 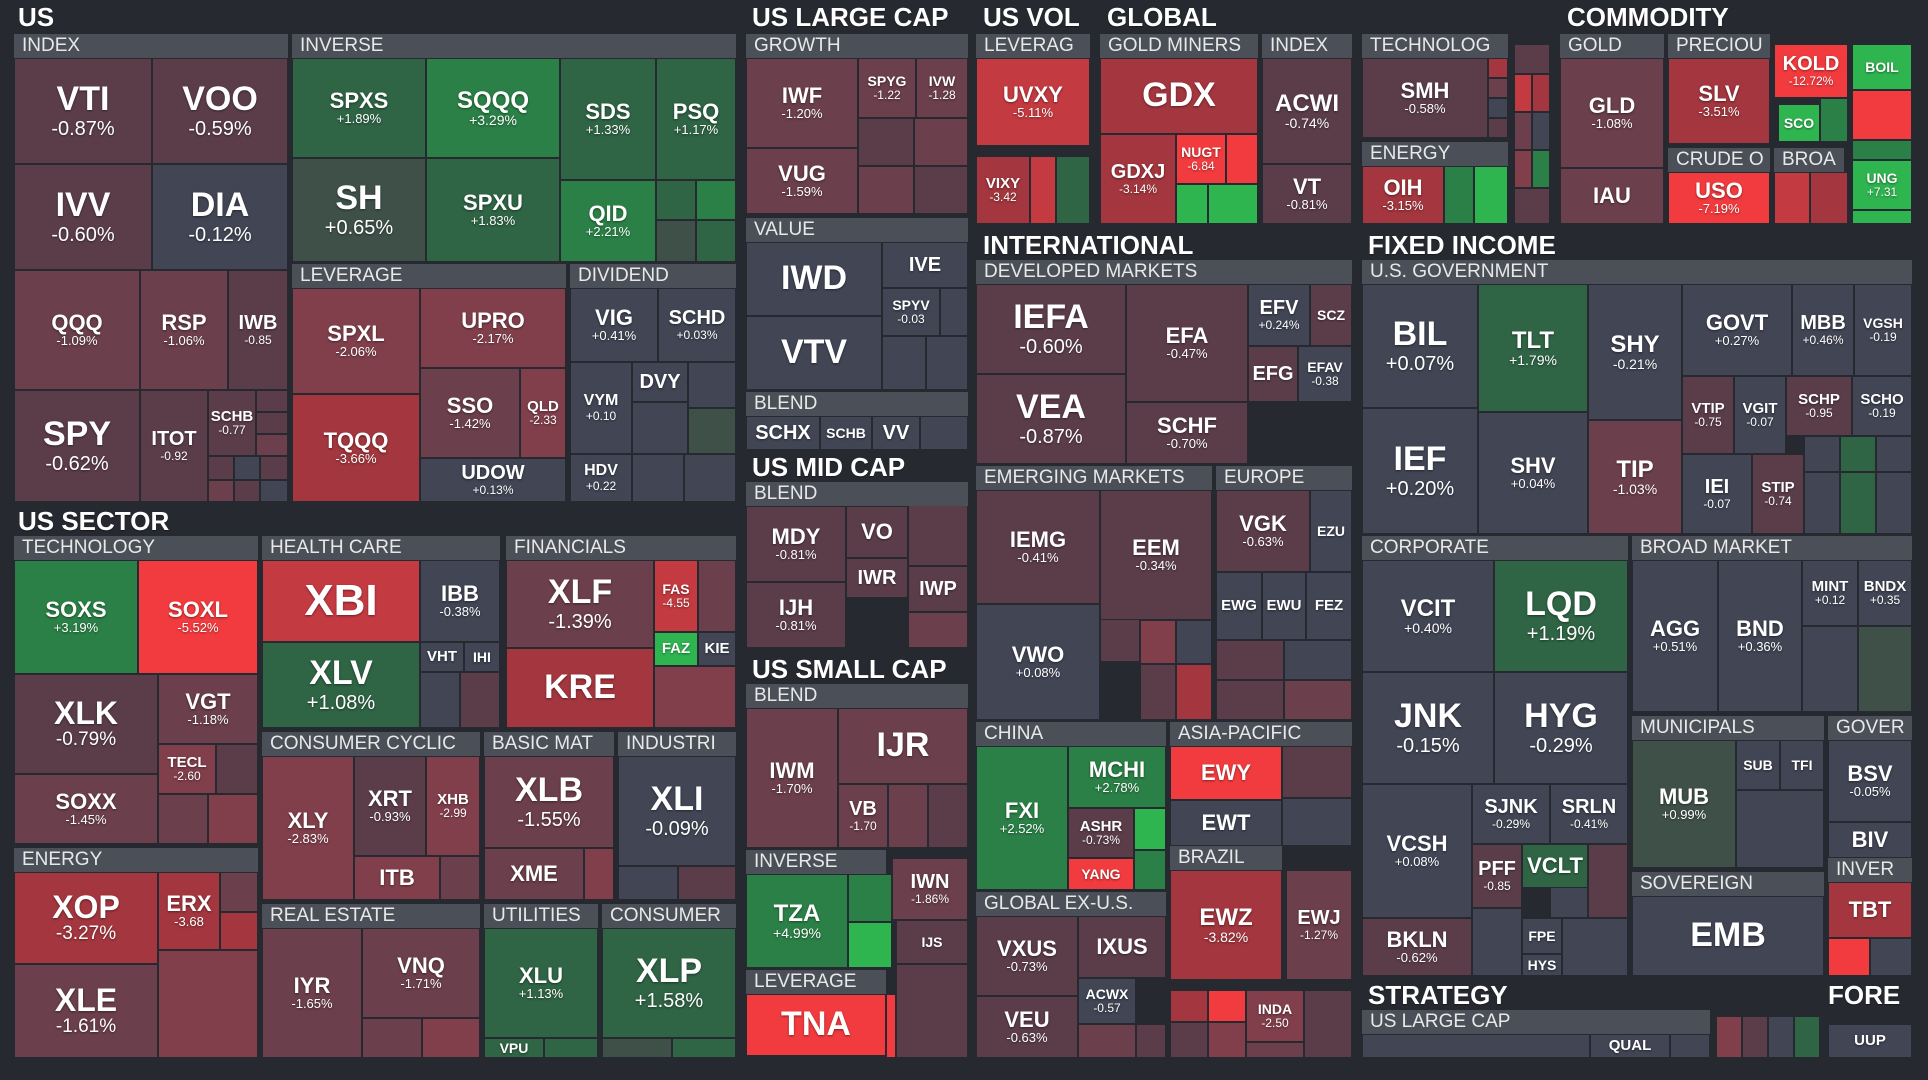 What do you see at coordinates (1179, 96) in the screenshot?
I see `etf-tile-gdx: GDX` at bounding box center [1179, 96].